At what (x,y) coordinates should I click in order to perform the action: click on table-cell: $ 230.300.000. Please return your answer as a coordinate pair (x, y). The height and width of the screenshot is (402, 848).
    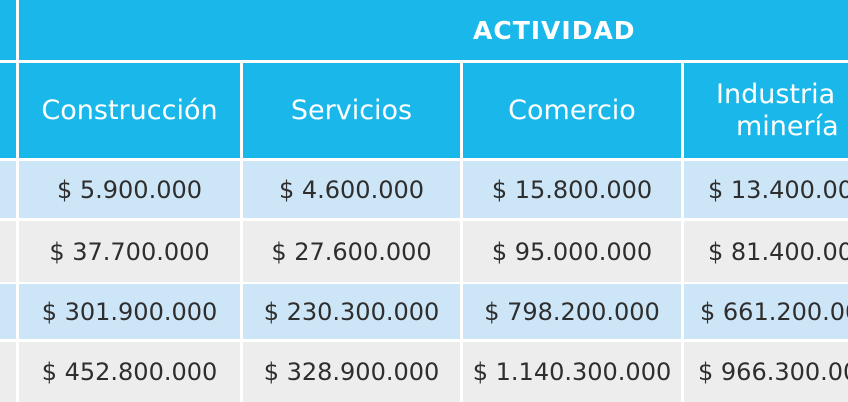
    Looking at the image, I should click on (351, 311).